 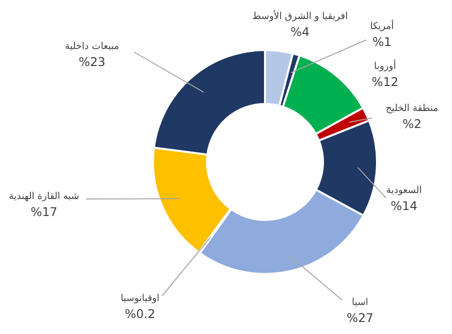 I want to click on data-label: %27, so click(x=360, y=318).